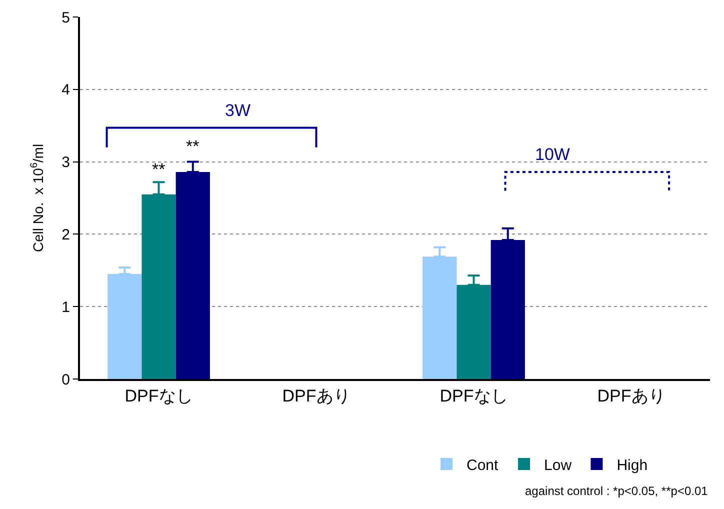 The image size is (724, 509). I want to click on y-tick-label: 2, so click(66, 235).